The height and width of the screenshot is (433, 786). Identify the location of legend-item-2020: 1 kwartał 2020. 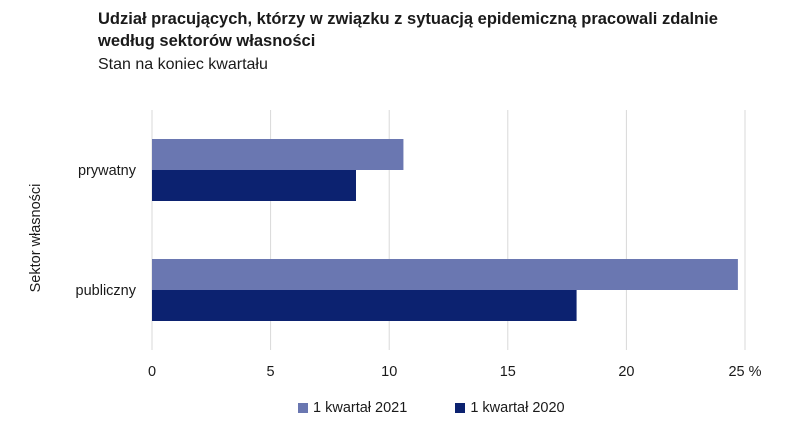
(510, 408).